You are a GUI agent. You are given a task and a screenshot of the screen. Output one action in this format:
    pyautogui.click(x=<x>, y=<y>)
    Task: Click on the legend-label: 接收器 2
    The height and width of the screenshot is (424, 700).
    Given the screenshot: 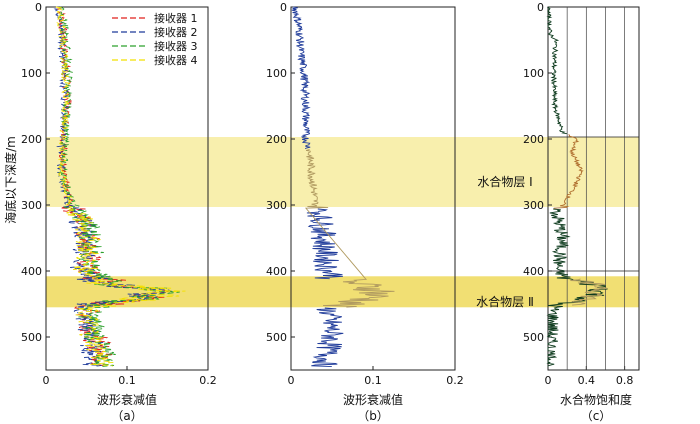 What is the action you would take?
    pyautogui.click(x=176, y=32)
    